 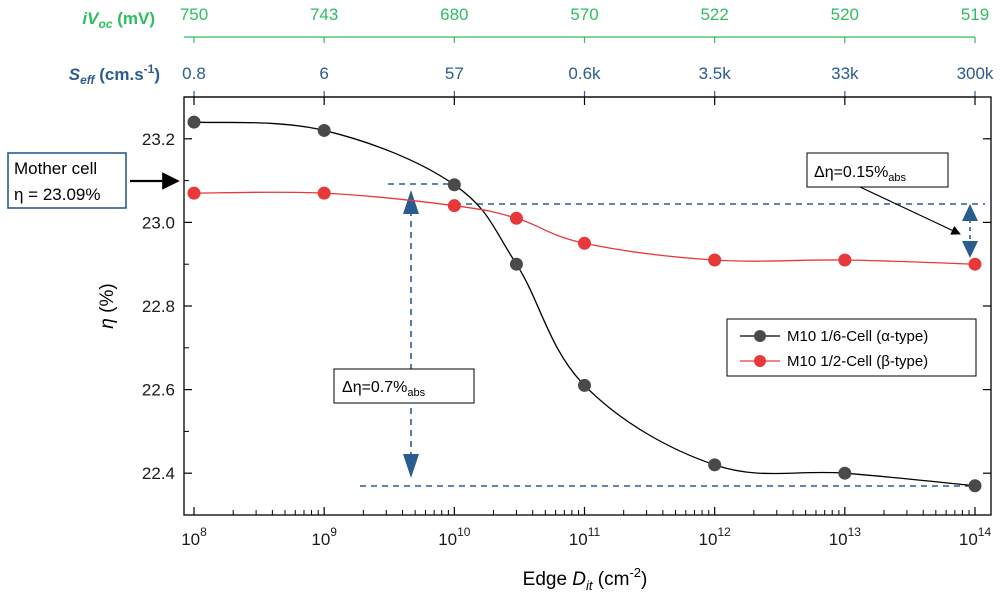 What do you see at coordinates (107, 305) in the screenshot?
I see `y-axis-title: η (%)` at bounding box center [107, 305].